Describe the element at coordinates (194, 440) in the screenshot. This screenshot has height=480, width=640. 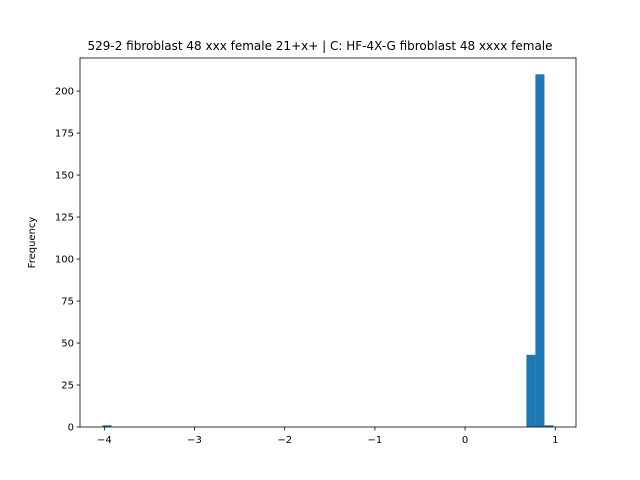
I see `x-tick-label: −3` at that location.